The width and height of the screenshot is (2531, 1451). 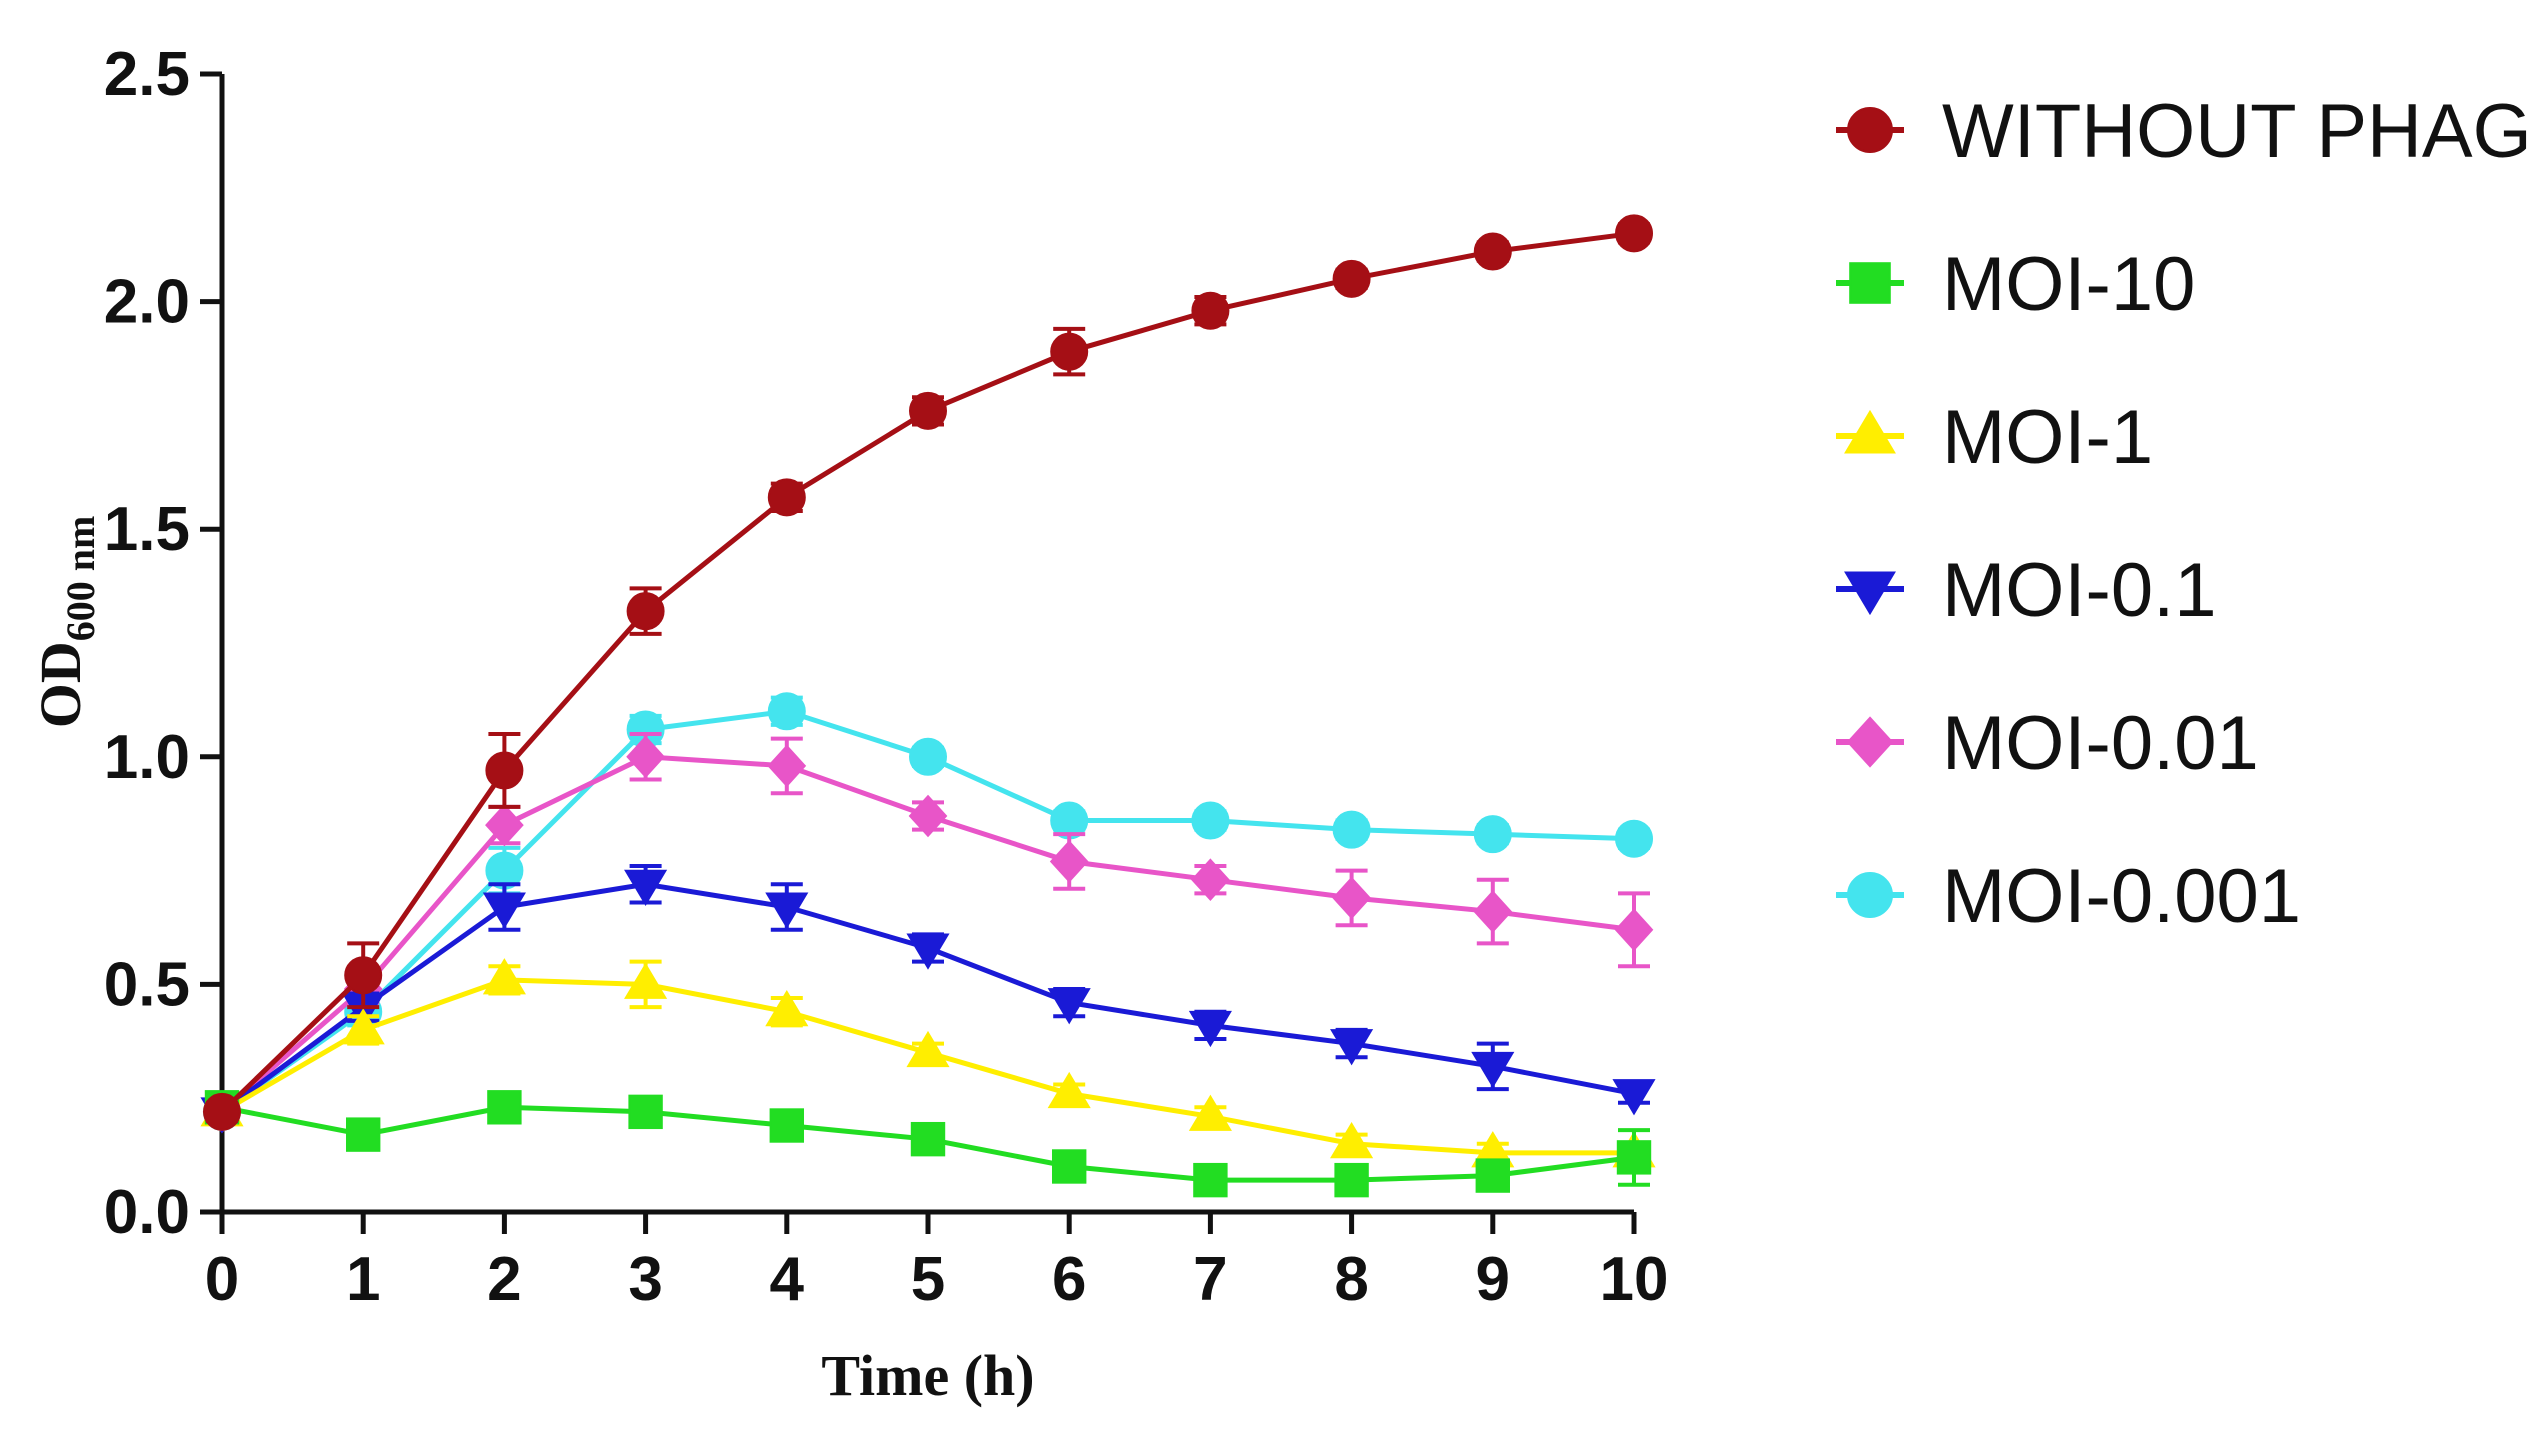 What do you see at coordinates (645, 1279) in the screenshot?
I see `x-tick-label: 3` at bounding box center [645, 1279].